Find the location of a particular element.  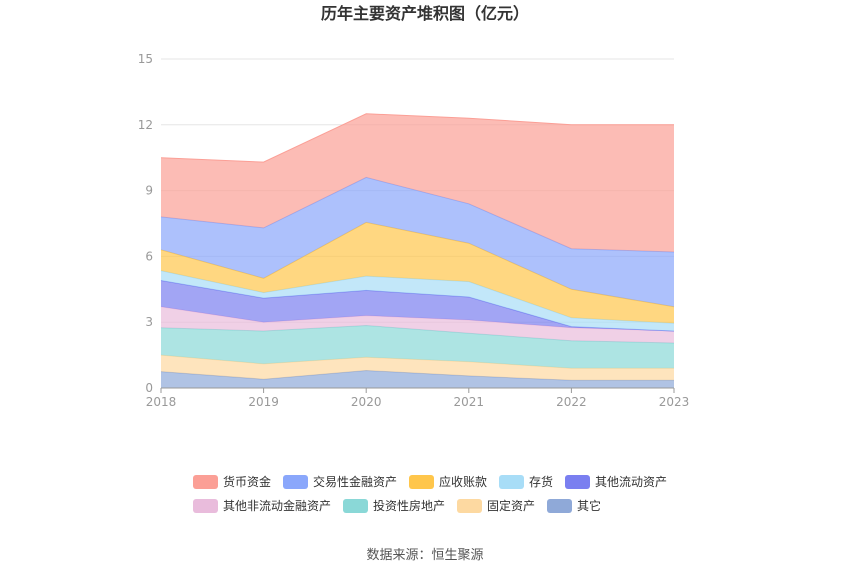

area-应收账款 is located at coordinates (417, 273).